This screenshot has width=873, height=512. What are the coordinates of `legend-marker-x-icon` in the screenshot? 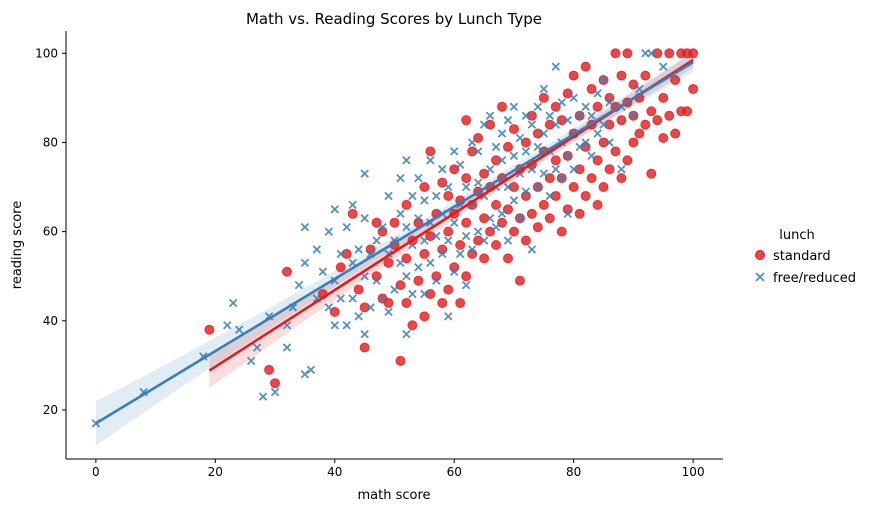 It's located at (760, 277).